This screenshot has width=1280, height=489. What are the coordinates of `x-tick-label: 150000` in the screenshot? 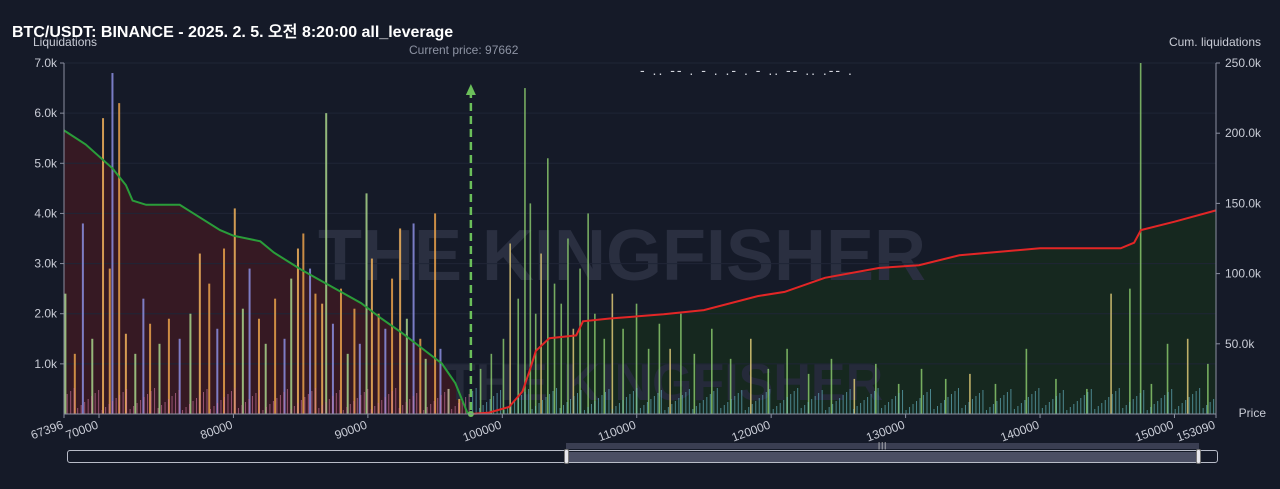 It's located at (1154, 431).